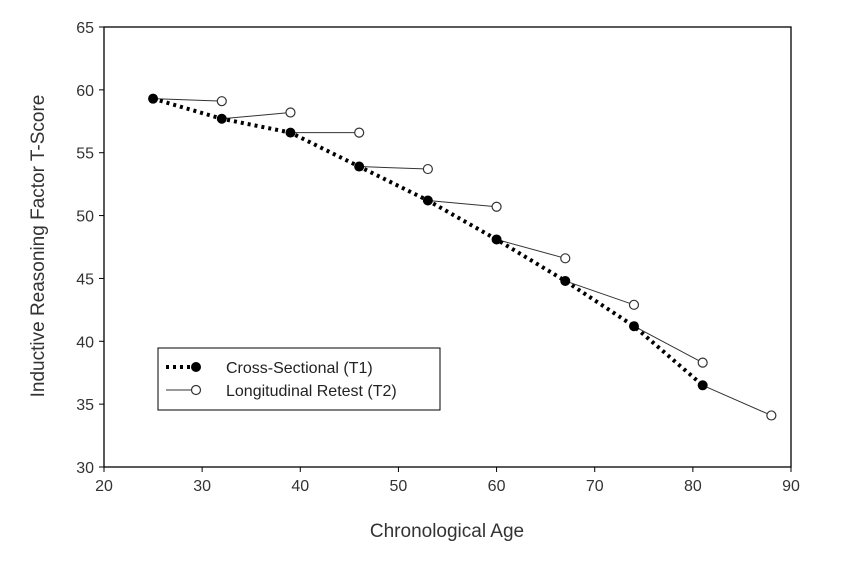 This screenshot has height=568, width=848. Describe the element at coordinates (447, 531) in the screenshot. I see `x-axis-title: Chronological Age` at that location.